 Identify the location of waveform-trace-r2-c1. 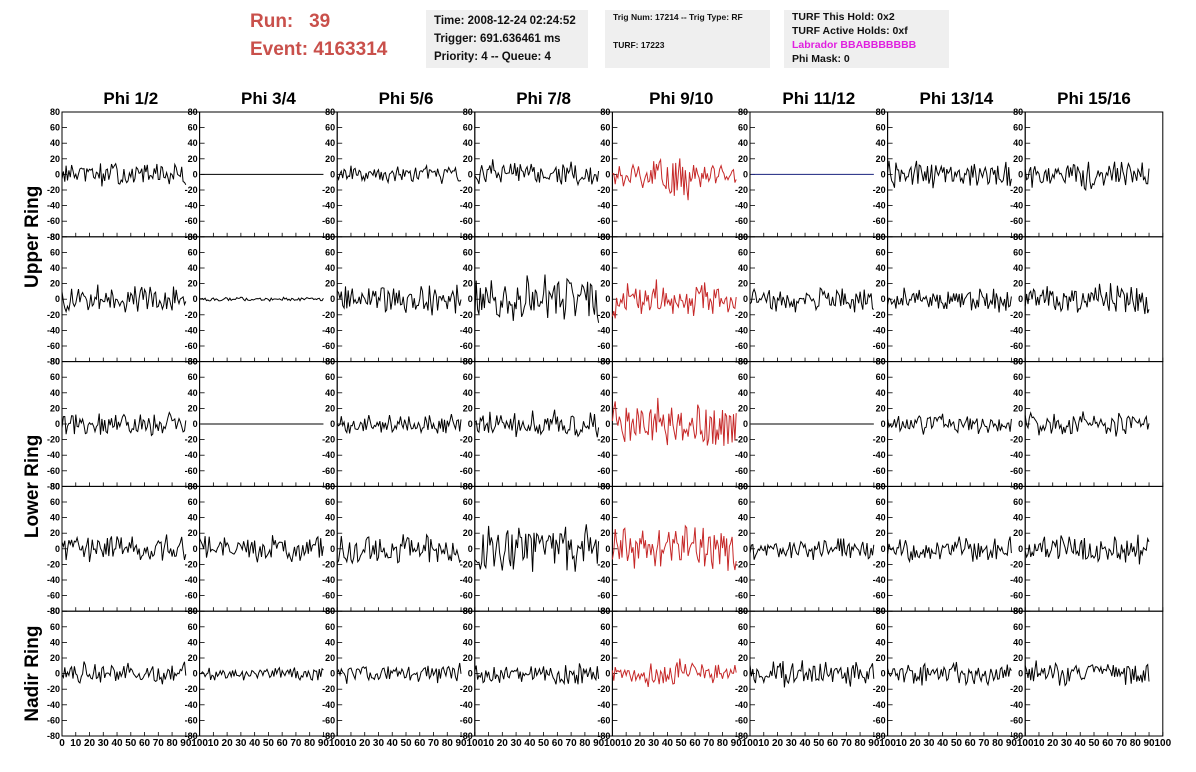
(124, 299).